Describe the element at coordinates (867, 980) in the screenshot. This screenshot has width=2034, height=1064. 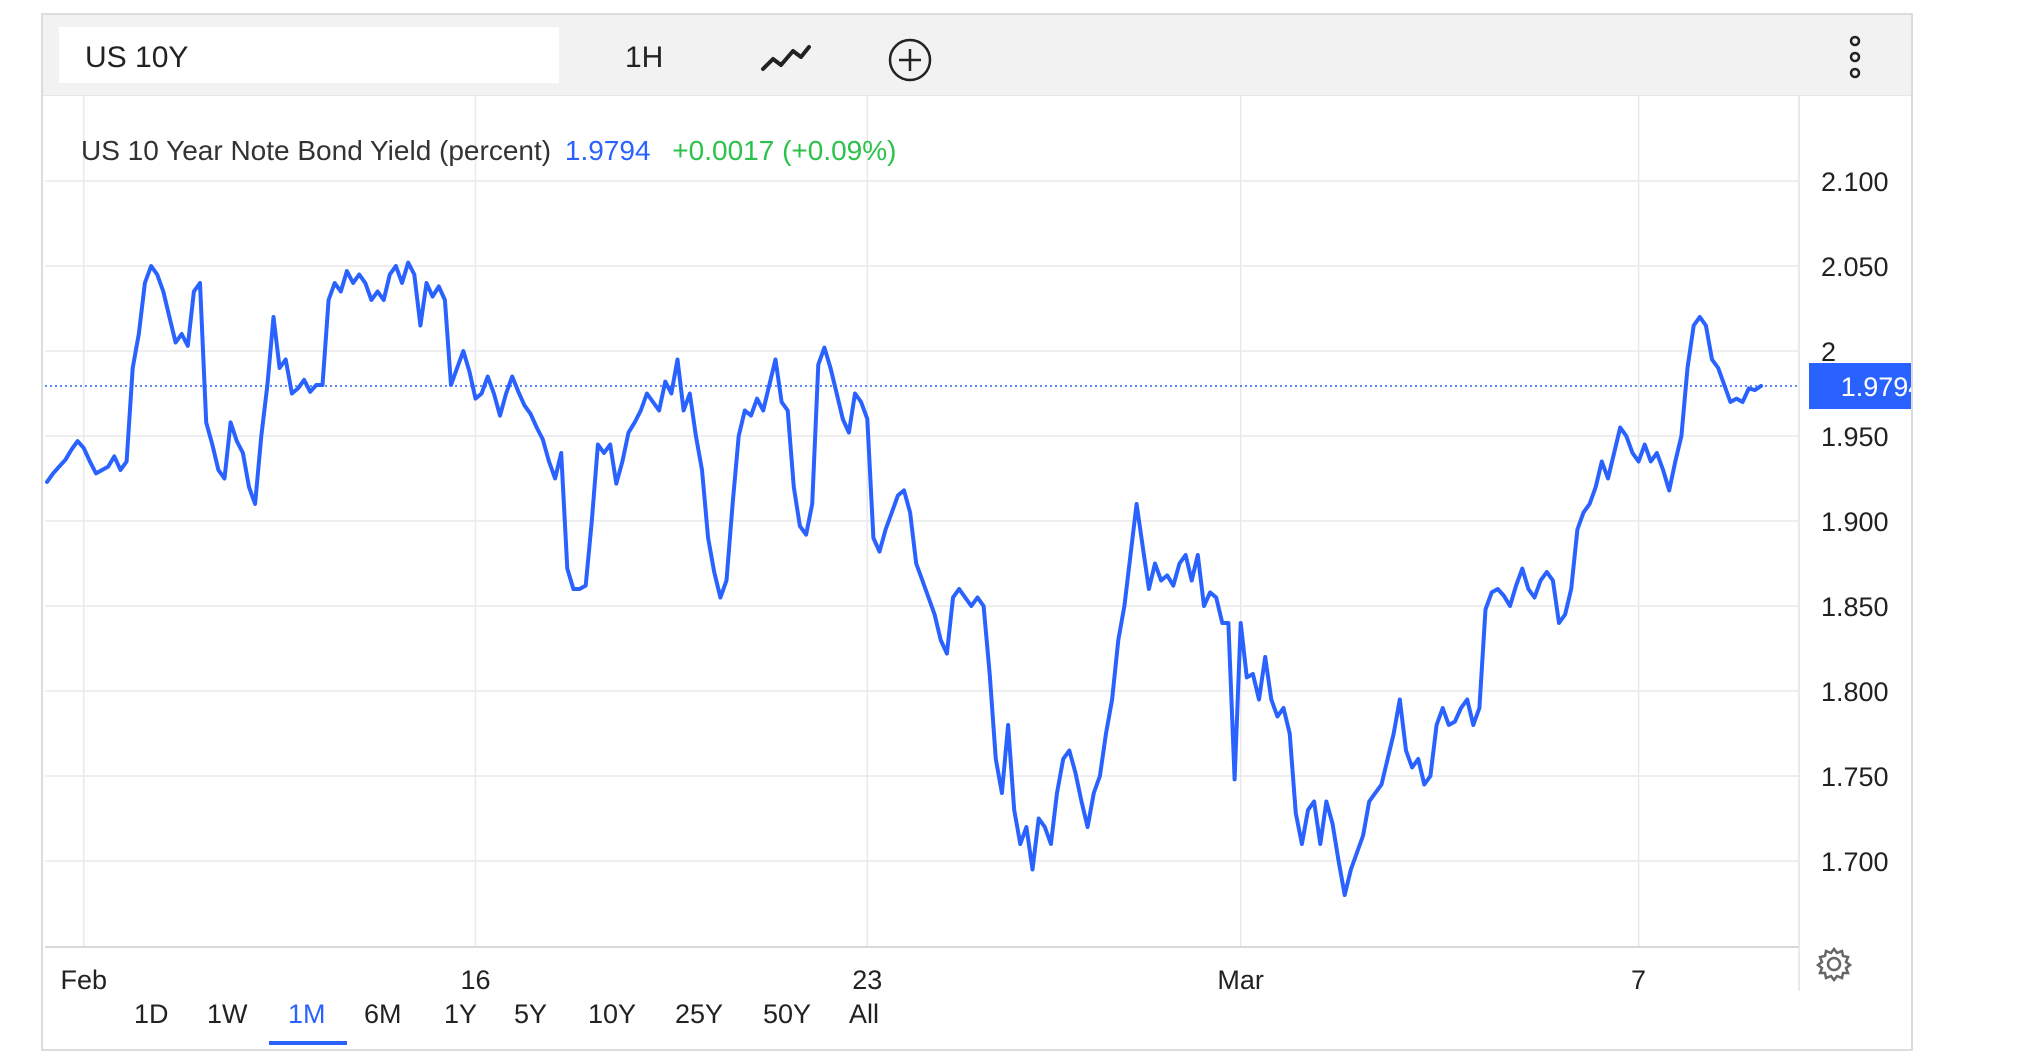
I see `x-tick-label: 23` at that location.